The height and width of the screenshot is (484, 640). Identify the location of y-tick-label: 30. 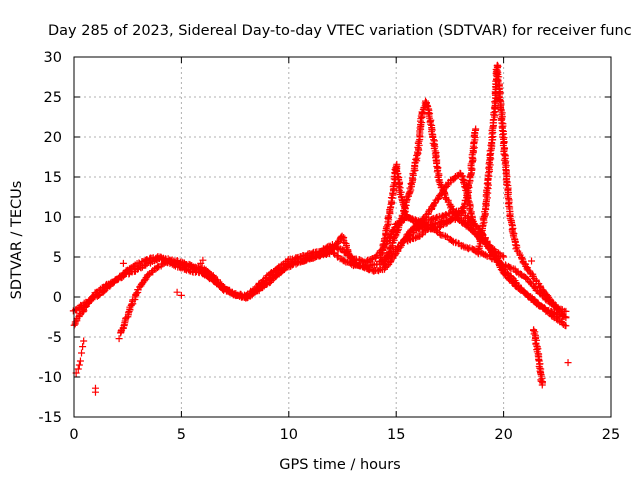
(53, 58).